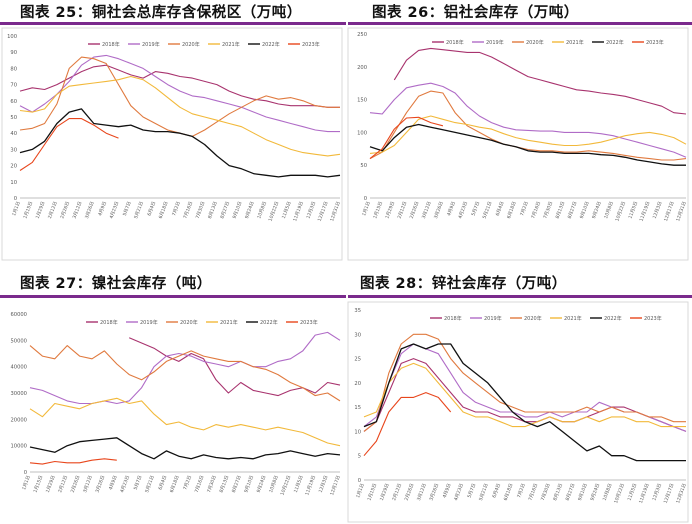 The width and height of the screenshot is (692, 524). Describe the element at coordinates (18, 420) in the screenshot. I see `y-tick-label: 20000` at that location.